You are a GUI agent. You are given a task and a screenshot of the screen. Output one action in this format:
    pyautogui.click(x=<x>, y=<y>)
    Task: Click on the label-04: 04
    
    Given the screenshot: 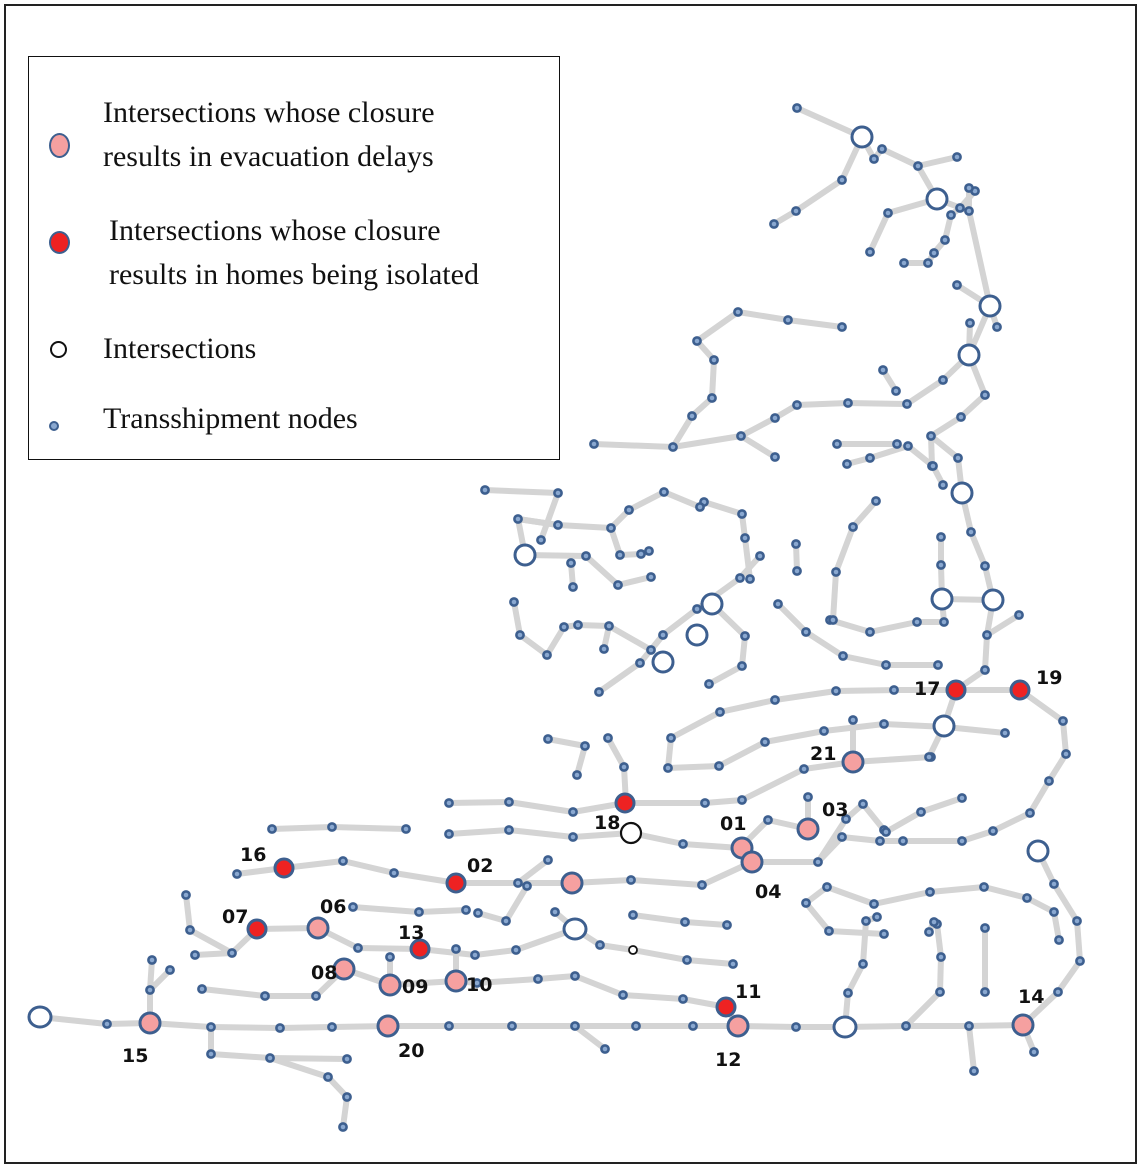 What is the action you would take?
    pyautogui.click(x=768, y=892)
    